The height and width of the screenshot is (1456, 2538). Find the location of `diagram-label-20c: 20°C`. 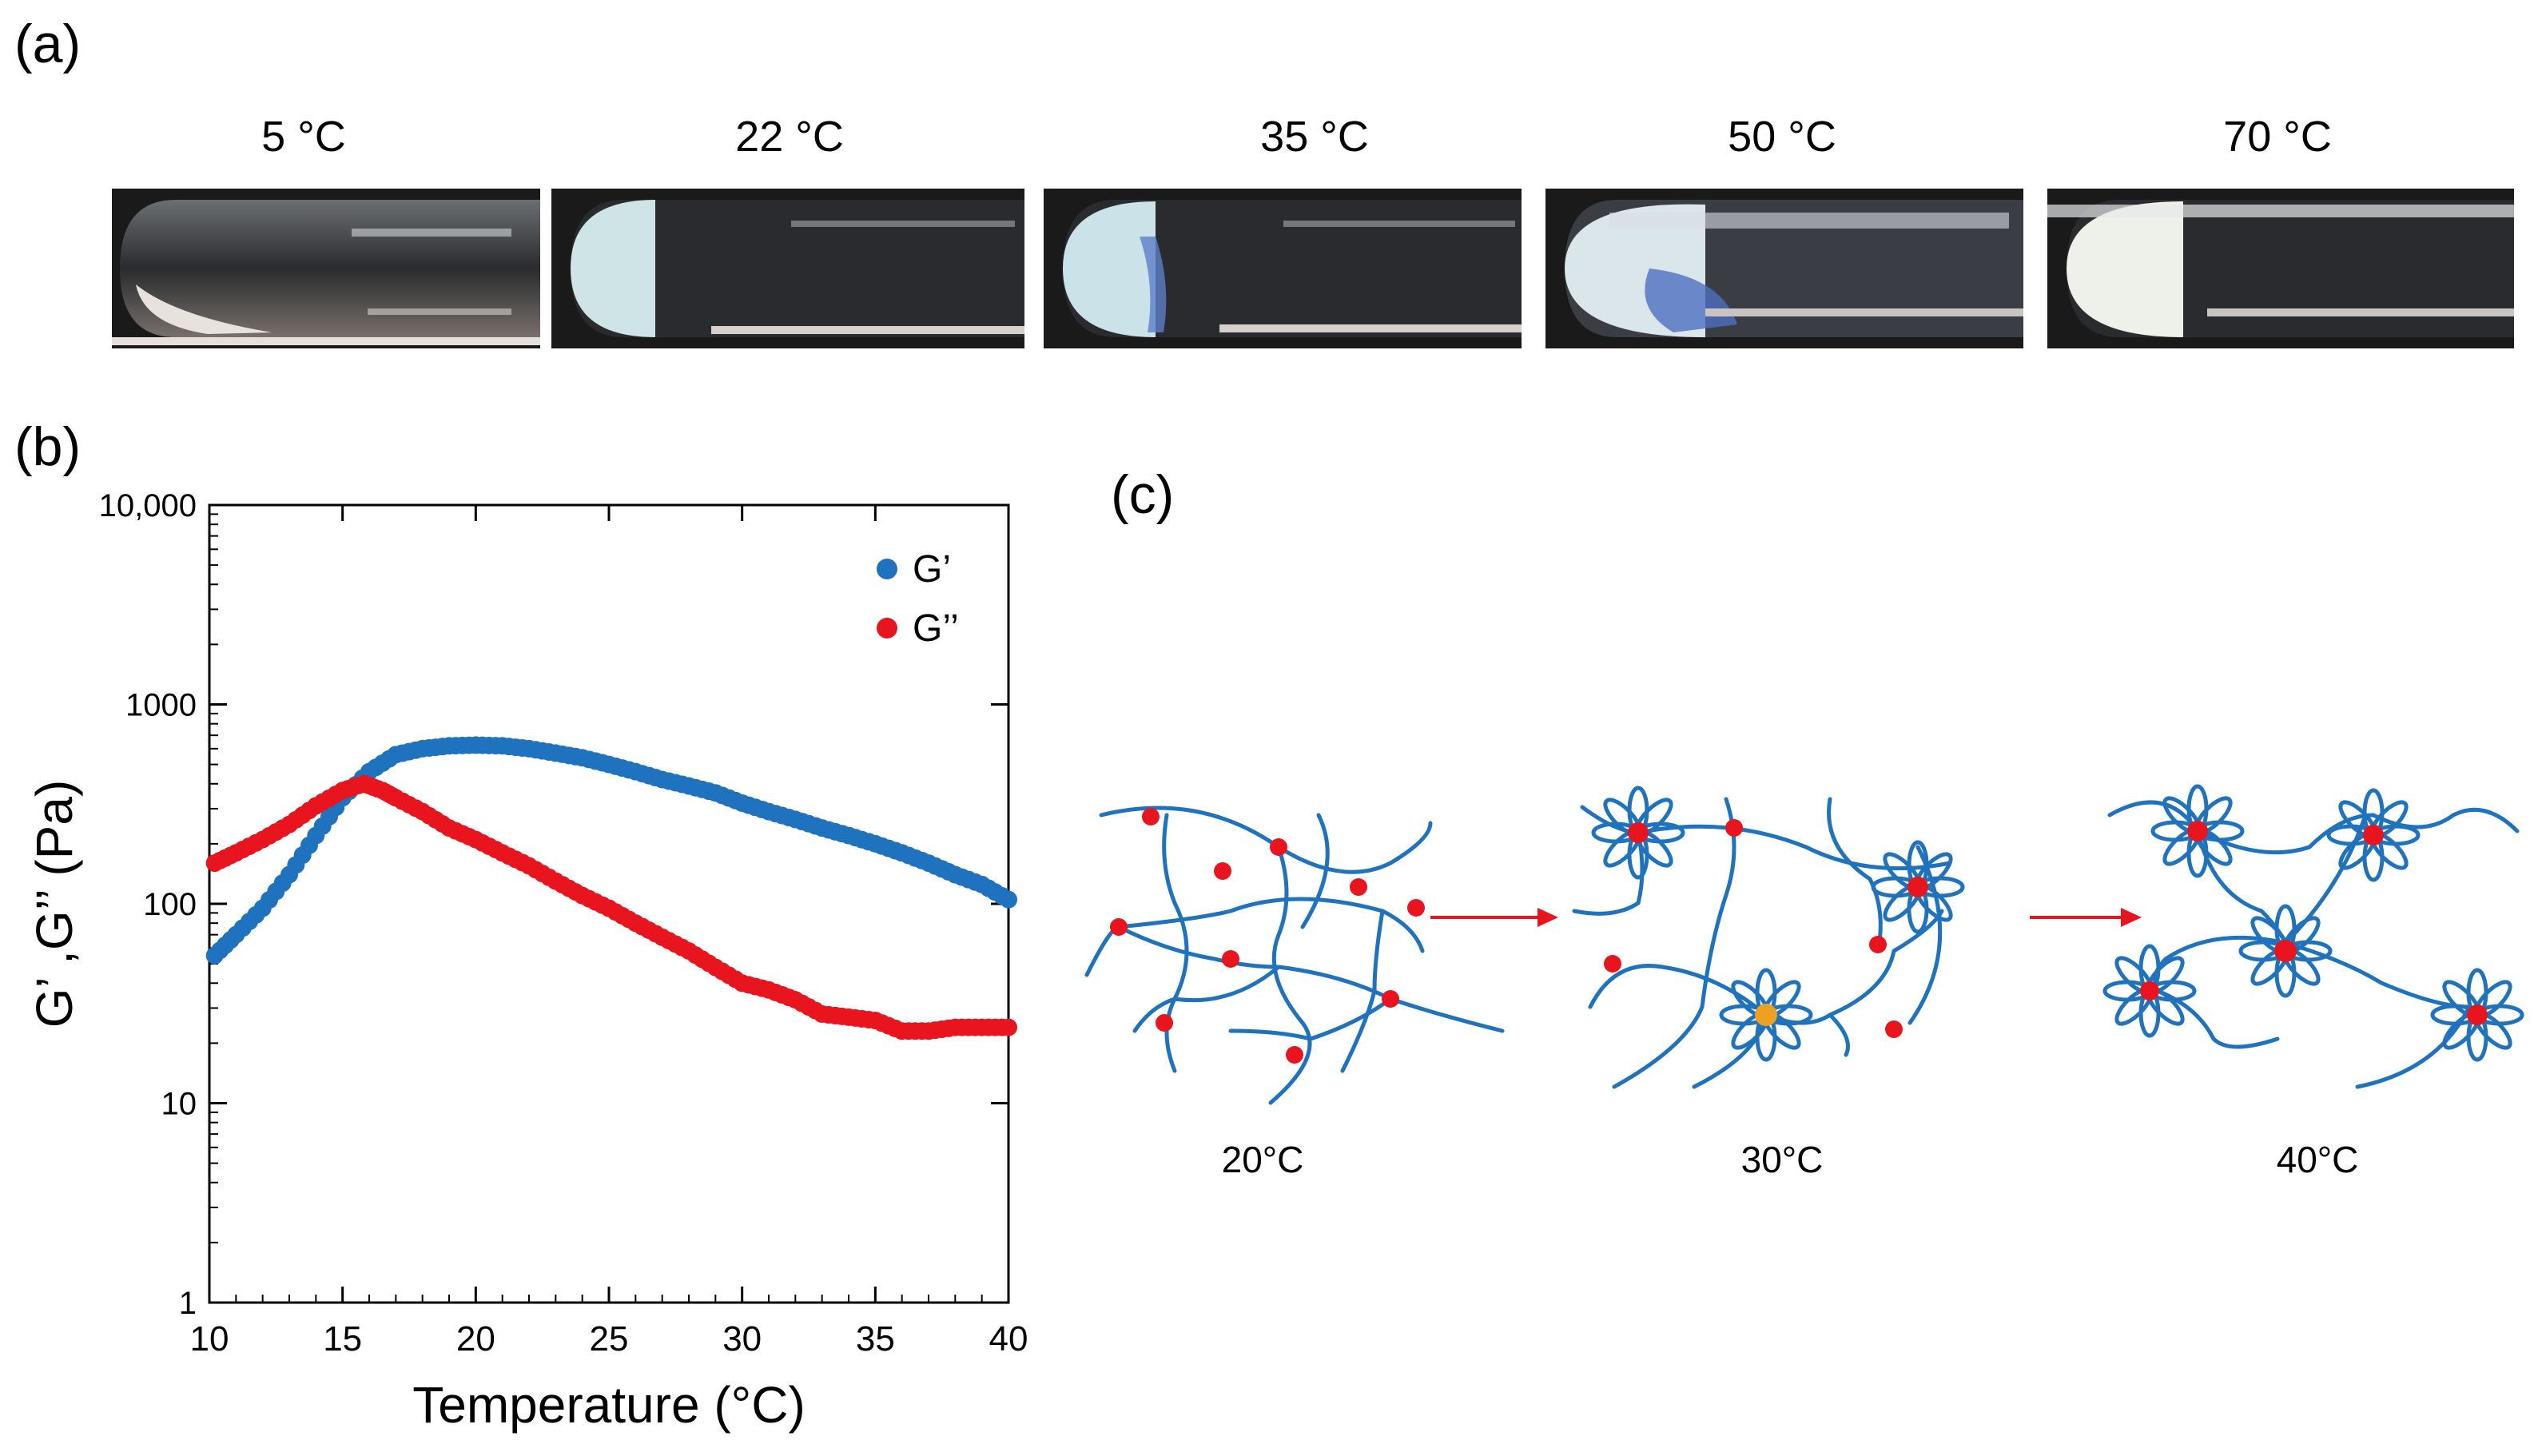

diagram-label-20c: 20°C is located at coordinates (1262, 1159).